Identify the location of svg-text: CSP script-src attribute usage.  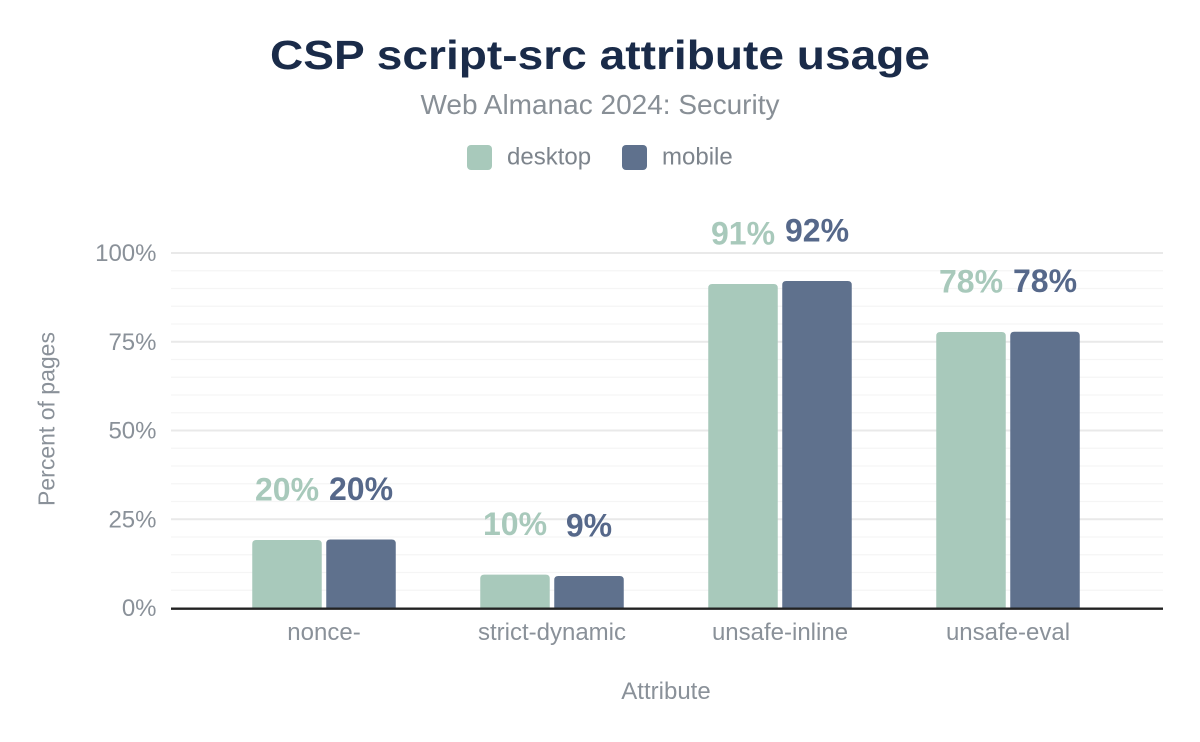
(600, 55).